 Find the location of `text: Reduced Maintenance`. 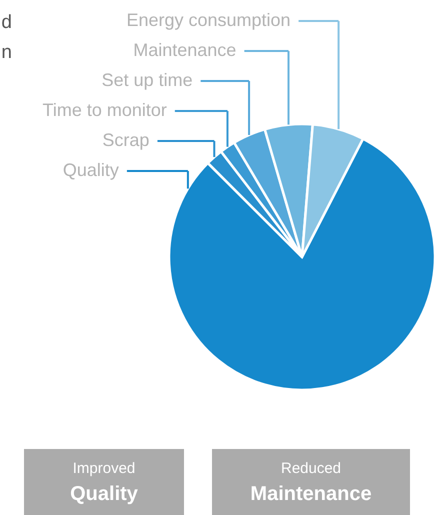

text: Reduced Maintenance is located at coordinates (311, 482).